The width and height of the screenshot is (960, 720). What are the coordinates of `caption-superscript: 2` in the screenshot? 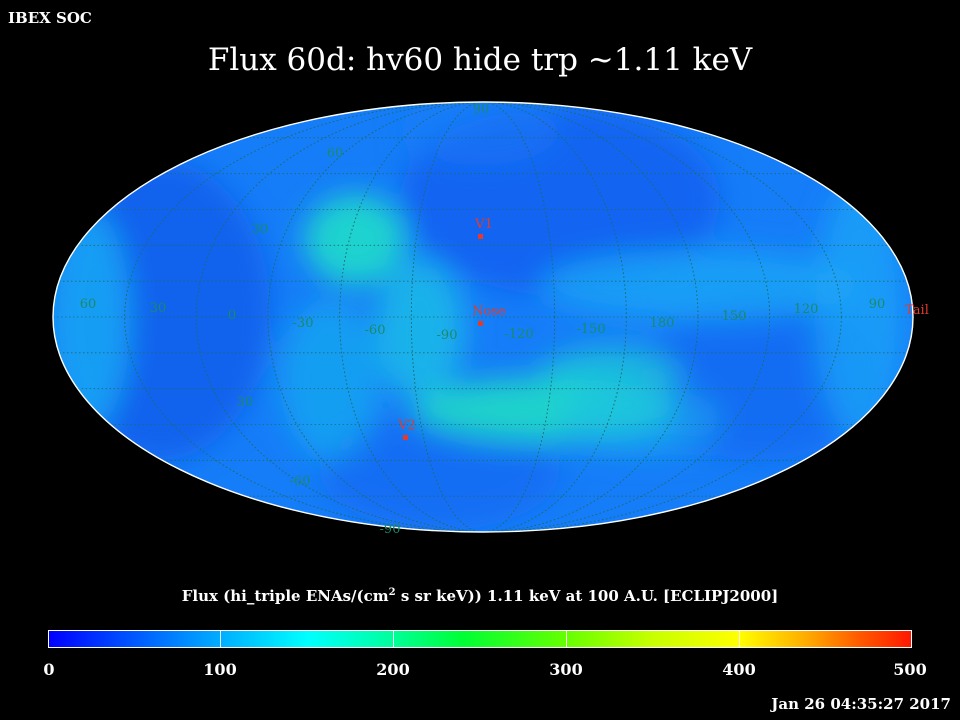 It's located at (392, 592).